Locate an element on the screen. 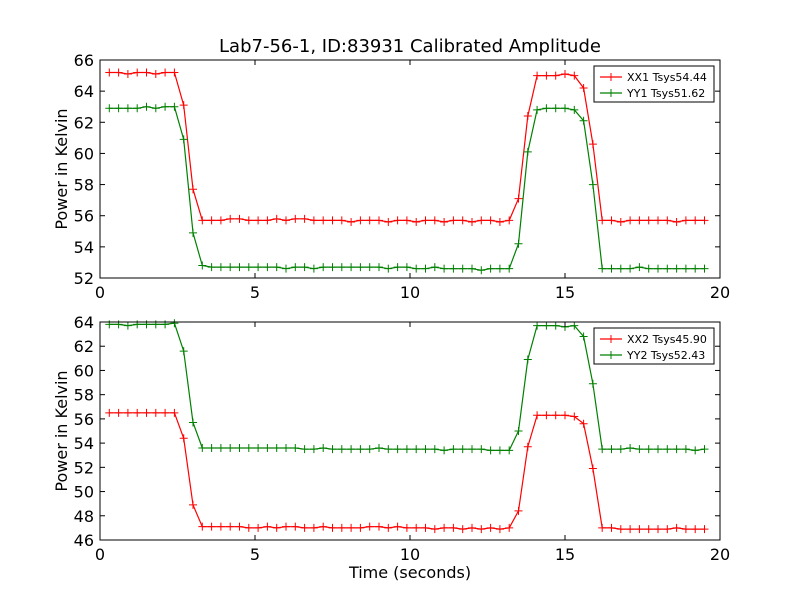  y-tick-label-1-5: 56 is located at coordinates (84, 419).